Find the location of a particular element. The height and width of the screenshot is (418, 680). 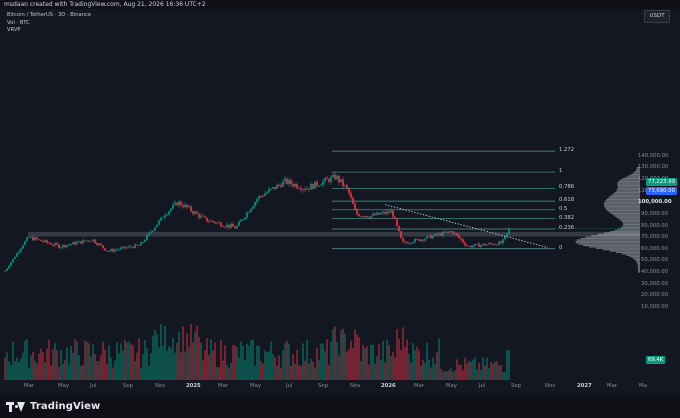

fib-level-label: 1 is located at coordinates (561, 171).